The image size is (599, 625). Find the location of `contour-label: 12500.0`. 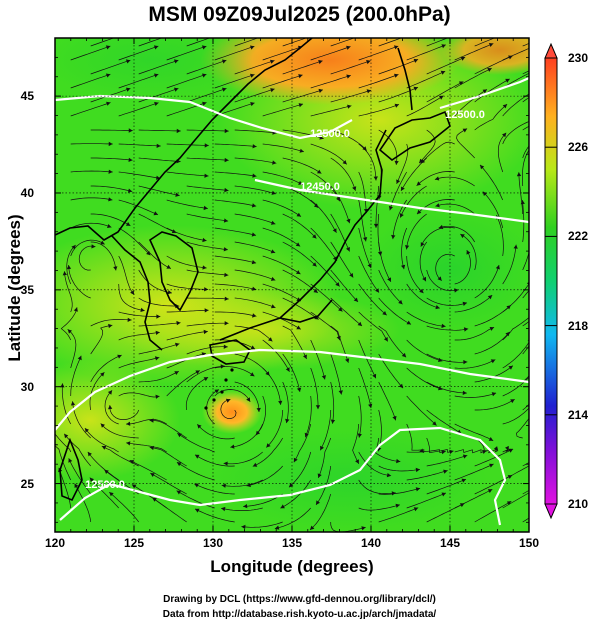

contour-label: 12500.0 is located at coordinates (330, 134).